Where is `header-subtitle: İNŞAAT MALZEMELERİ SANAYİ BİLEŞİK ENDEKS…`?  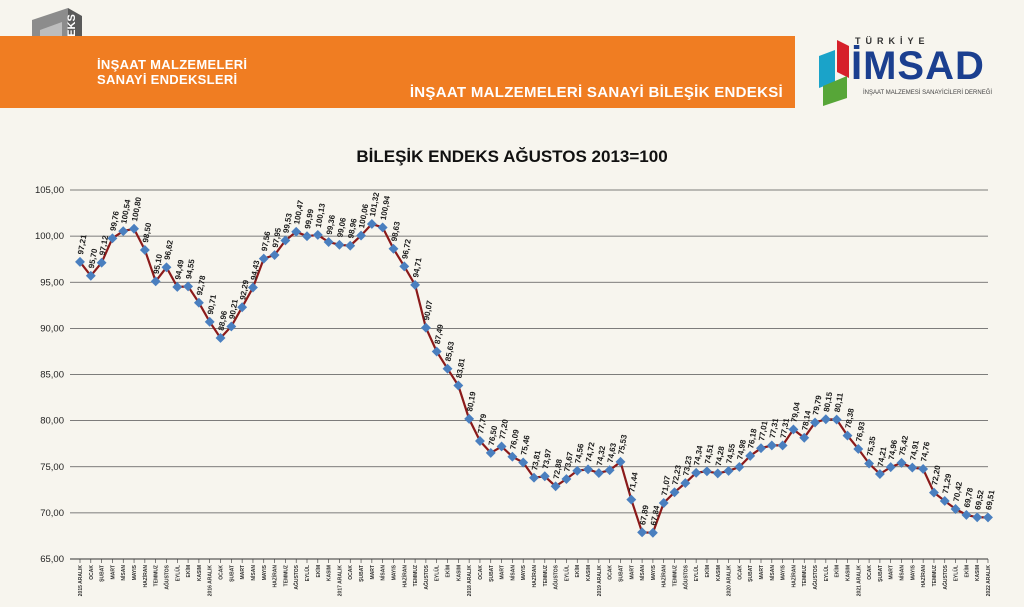 header-subtitle: İNŞAAT MALZEMELERİ SANAYİ BİLEŞİK ENDEKS… is located at coordinates (596, 92).